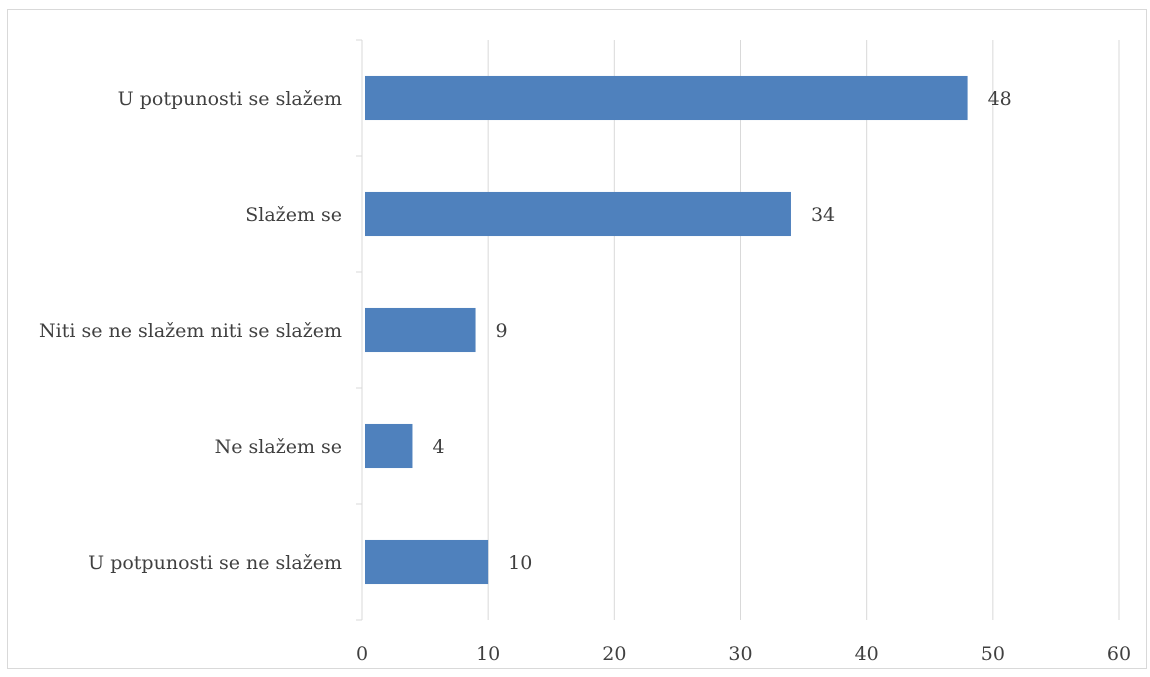  I want to click on x-tick-label: 40, so click(867, 654).